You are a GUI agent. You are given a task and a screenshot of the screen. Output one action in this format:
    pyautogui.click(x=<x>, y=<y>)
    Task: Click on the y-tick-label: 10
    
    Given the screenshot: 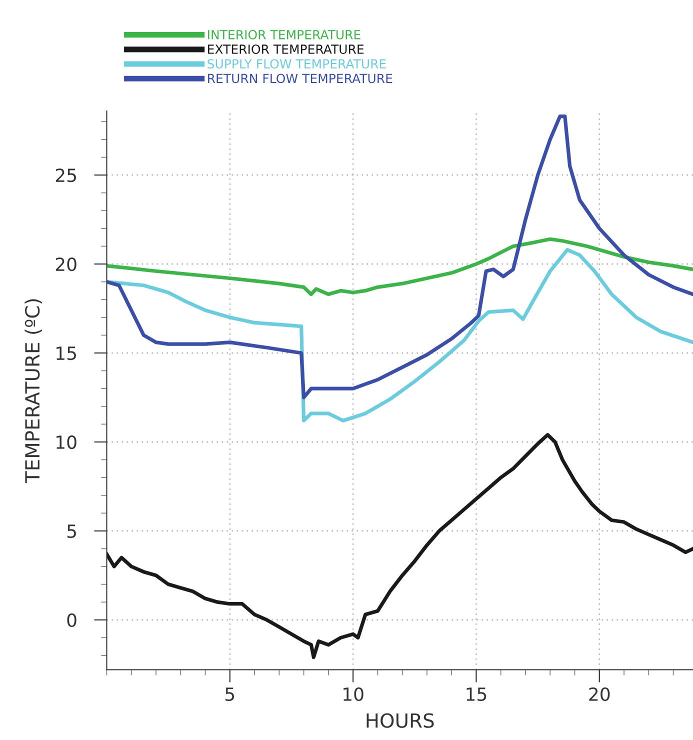 What is the action you would take?
    pyautogui.click(x=66, y=442)
    